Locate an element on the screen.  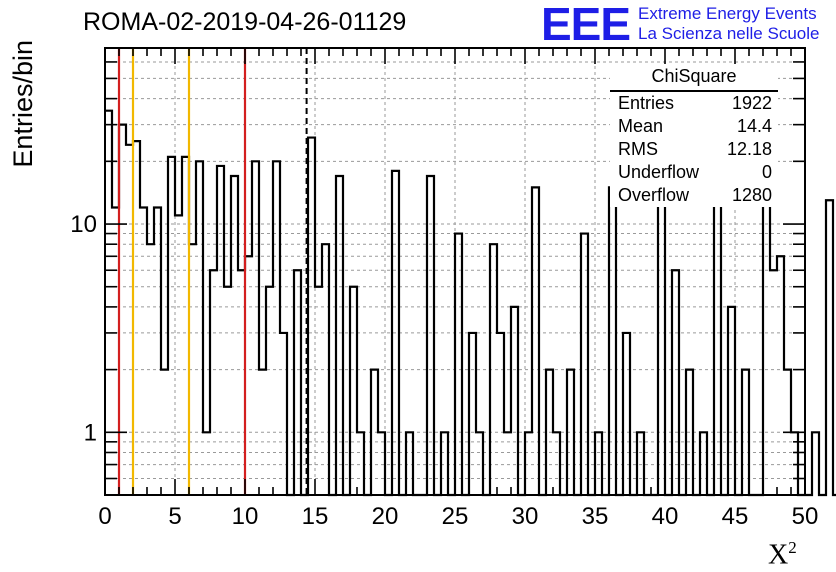
stats-row-rms: RMS 12.18 is located at coordinates (695, 149).